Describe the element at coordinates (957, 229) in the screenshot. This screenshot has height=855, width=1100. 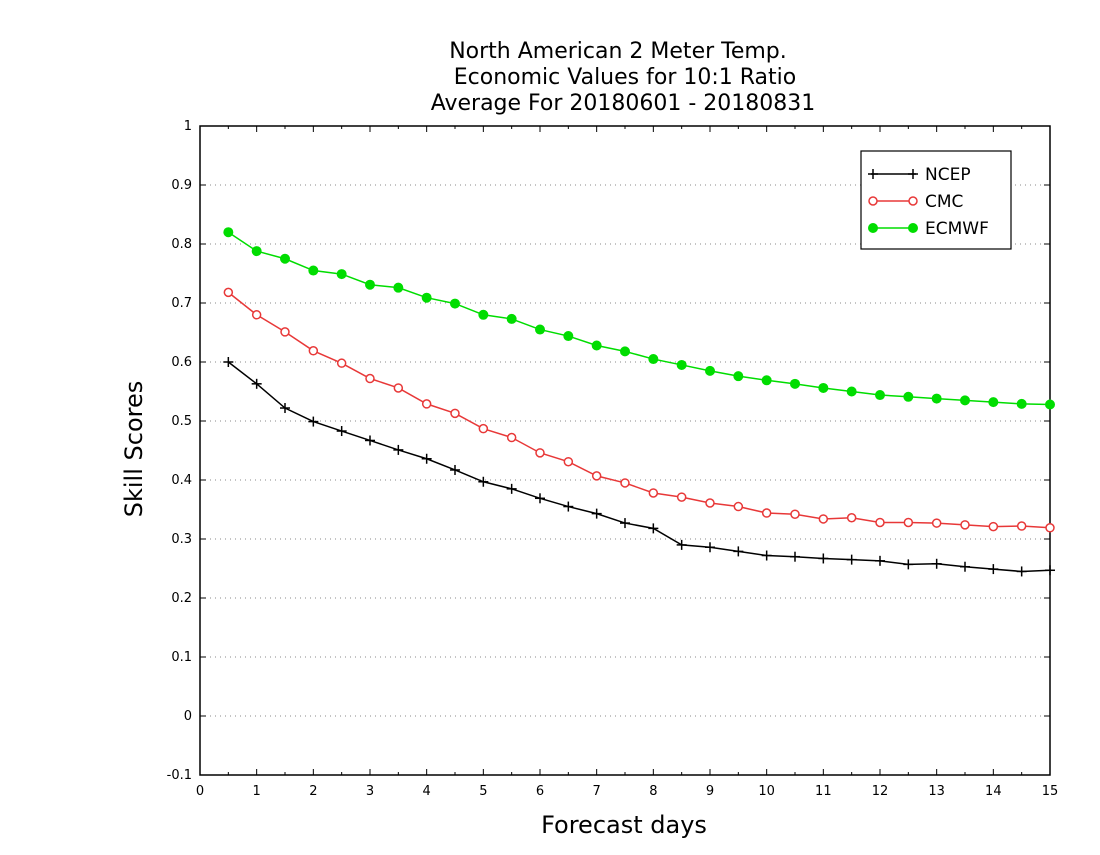
I see `legend-label: ECMWF` at that location.